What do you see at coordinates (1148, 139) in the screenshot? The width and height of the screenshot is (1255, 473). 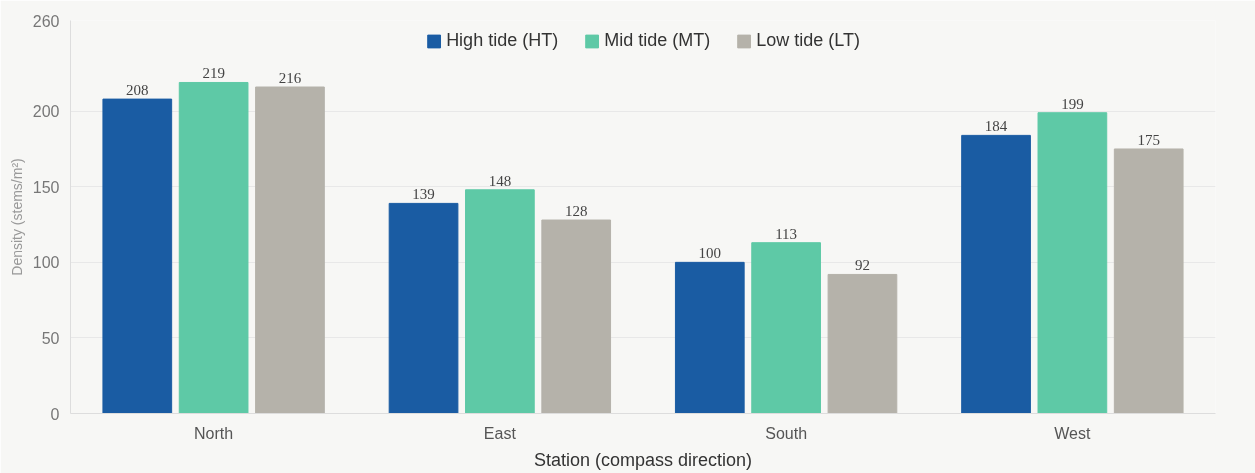 I see `data-label: 175` at bounding box center [1148, 139].